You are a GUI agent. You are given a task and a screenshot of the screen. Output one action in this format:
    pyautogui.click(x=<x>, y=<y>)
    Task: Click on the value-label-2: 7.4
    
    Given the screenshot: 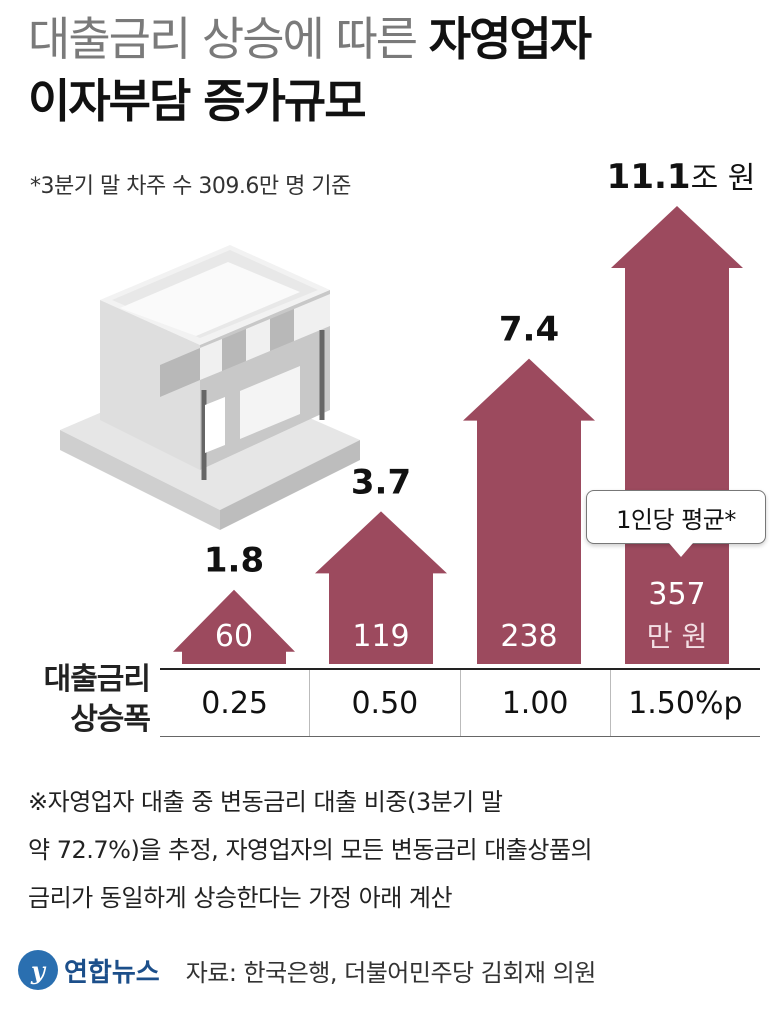 What is the action you would take?
    pyautogui.click(x=529, y=330)
    